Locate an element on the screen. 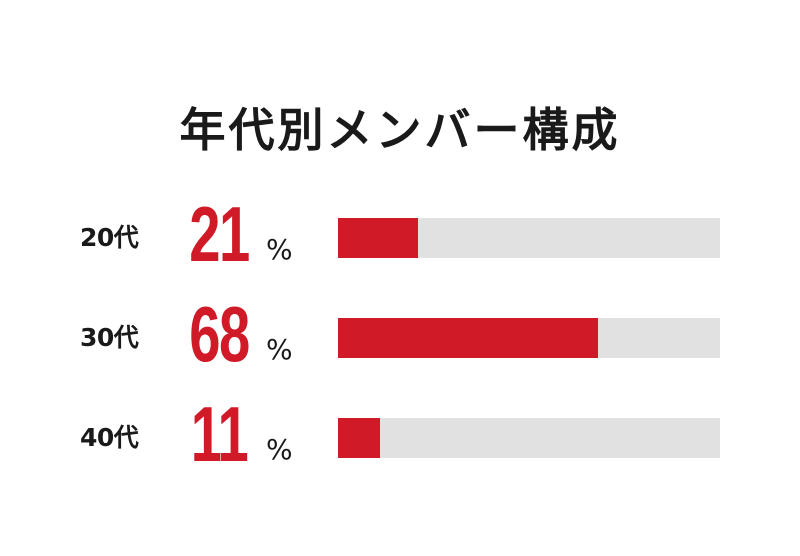 The width and height of the screenshot is (800, 556). chart-title: 年代別メンバー構成 is located at coordinates (400, 130).